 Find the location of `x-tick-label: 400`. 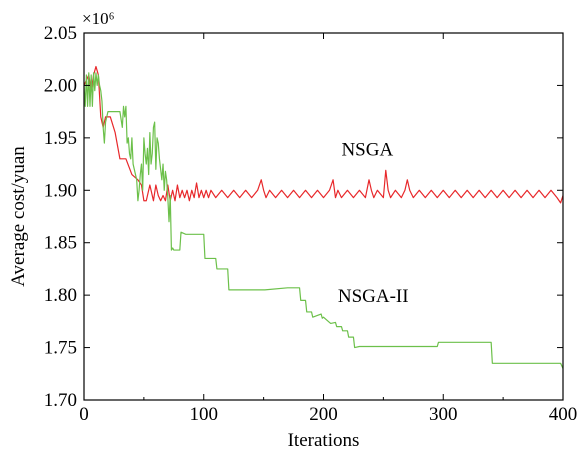

x-tick-label: 400 is located at coordinates (563, 414).